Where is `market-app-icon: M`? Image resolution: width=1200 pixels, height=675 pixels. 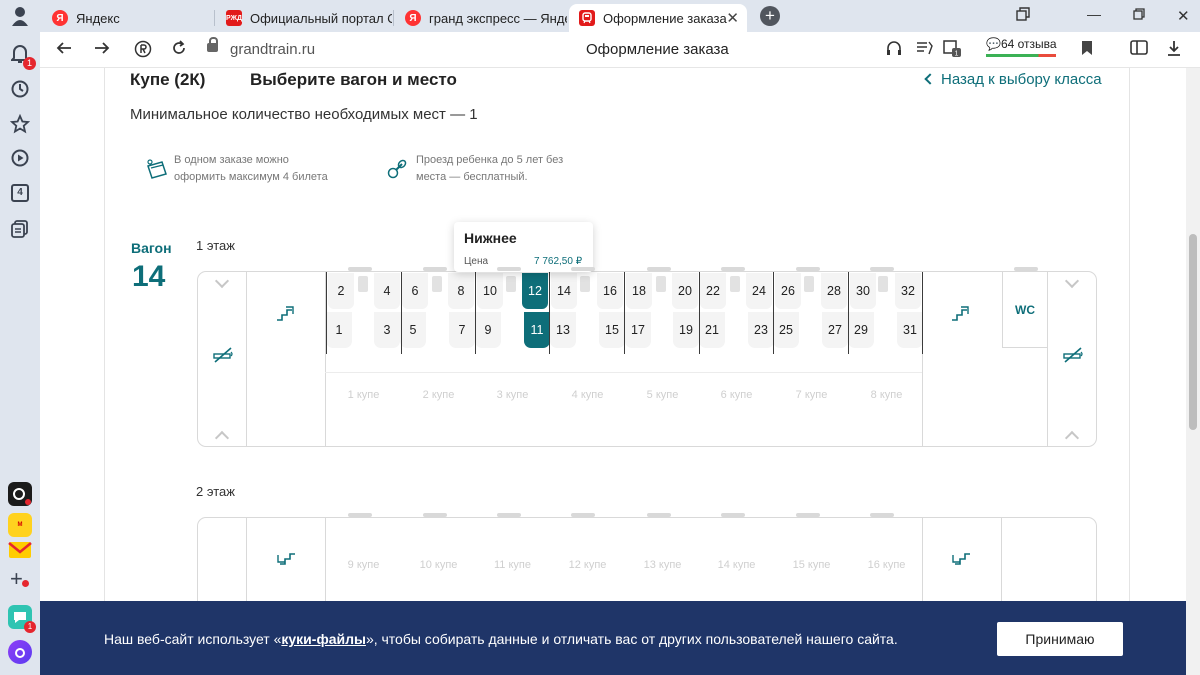 market-app-icon: M is located at coordinates (20, 525).